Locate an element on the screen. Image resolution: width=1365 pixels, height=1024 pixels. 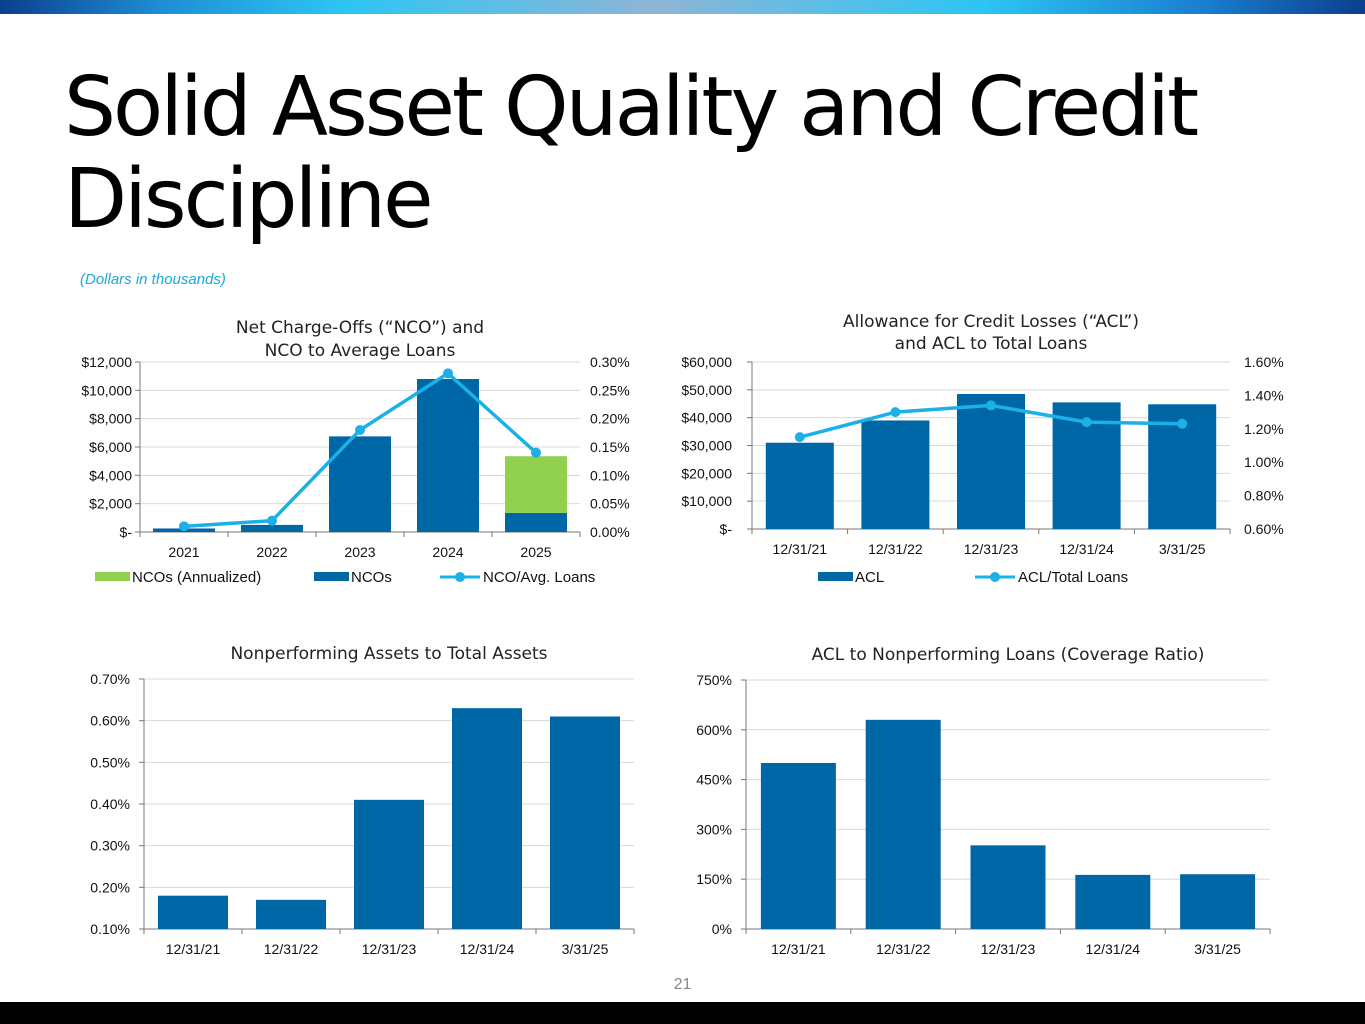
legend-label: ACL is located at coordinates (869, 577).